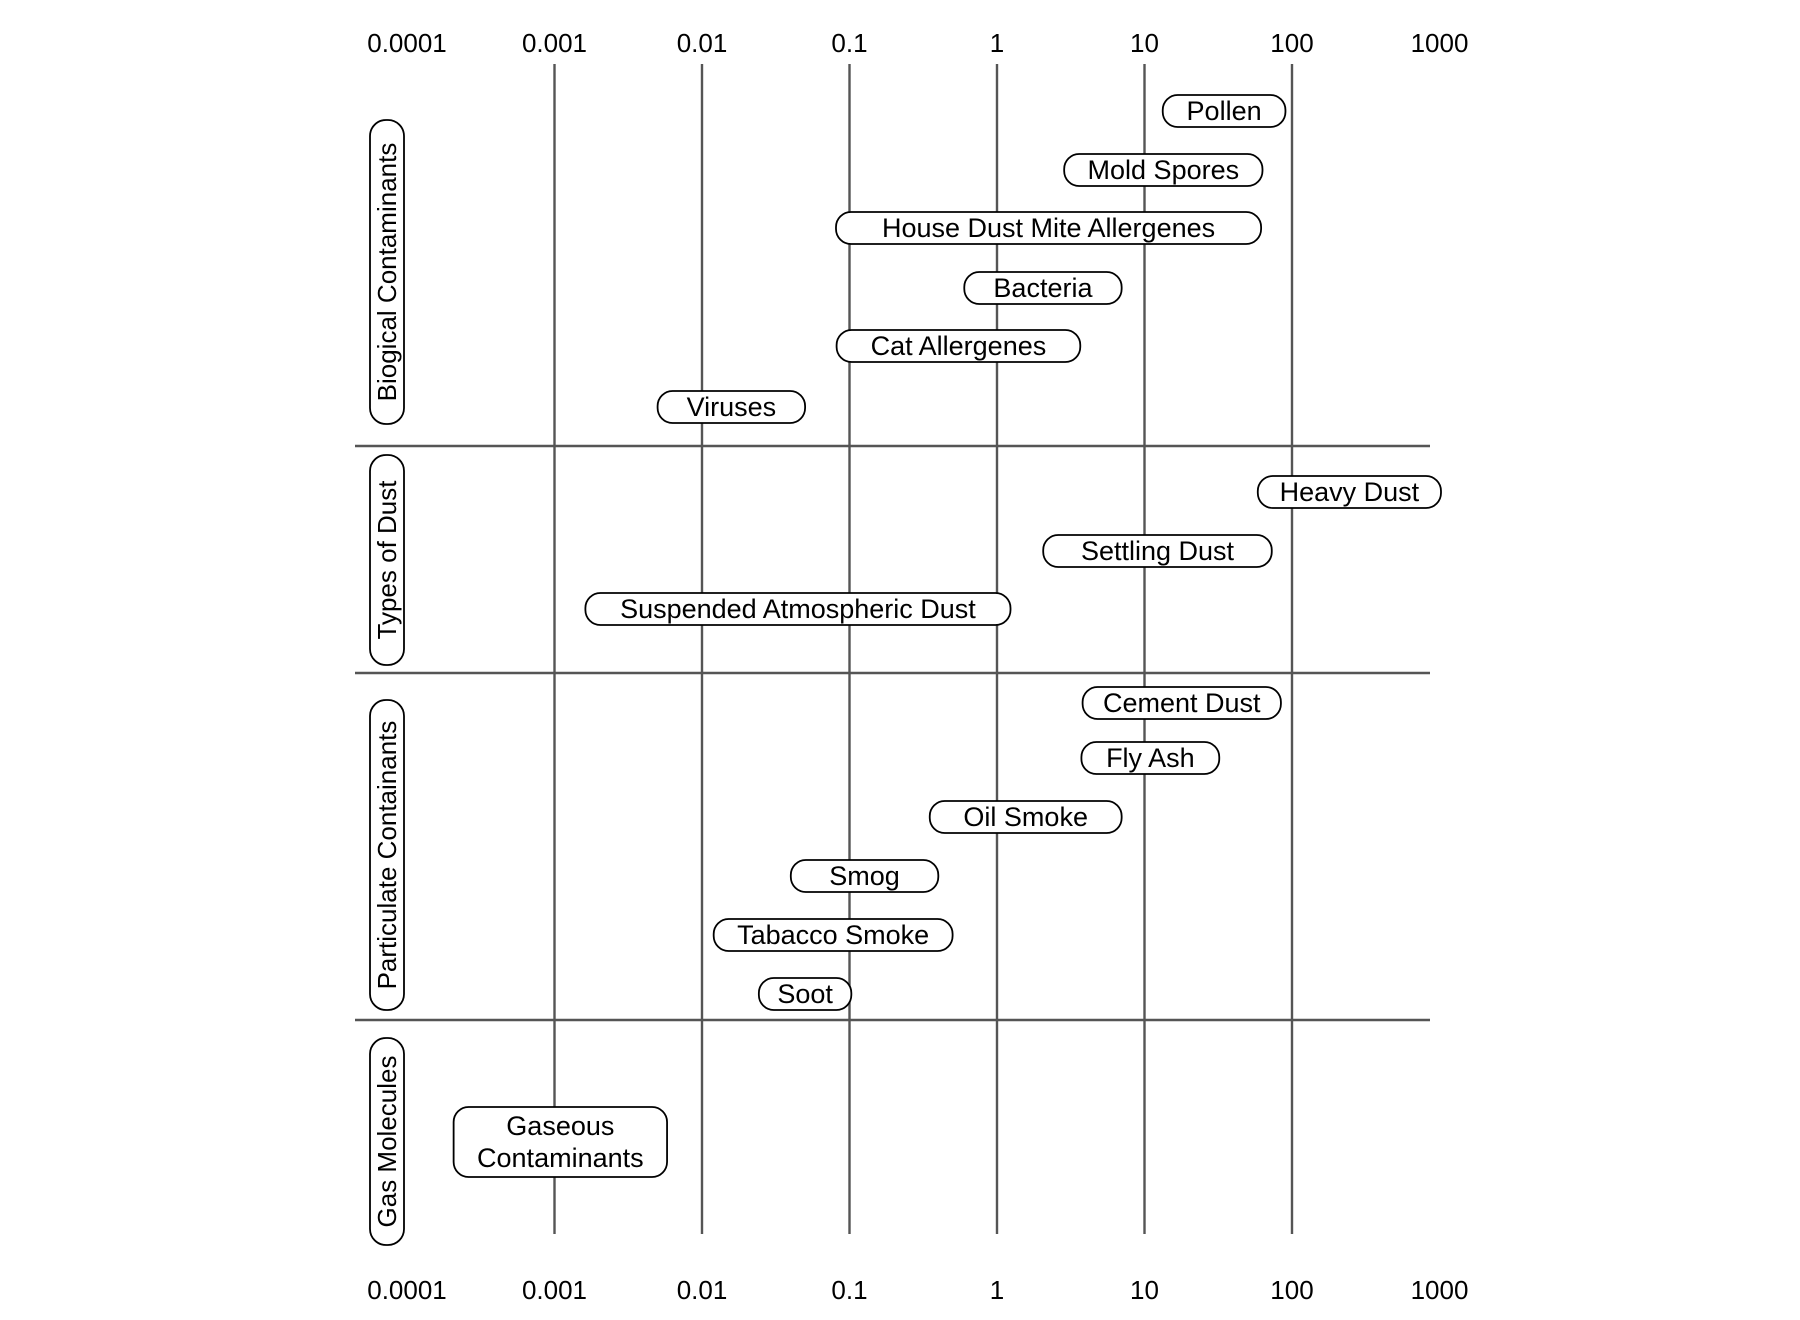 The image size is (1800, 1320). I want to click on x-tick-label-bottom: 0.01, so click(702, 1290).